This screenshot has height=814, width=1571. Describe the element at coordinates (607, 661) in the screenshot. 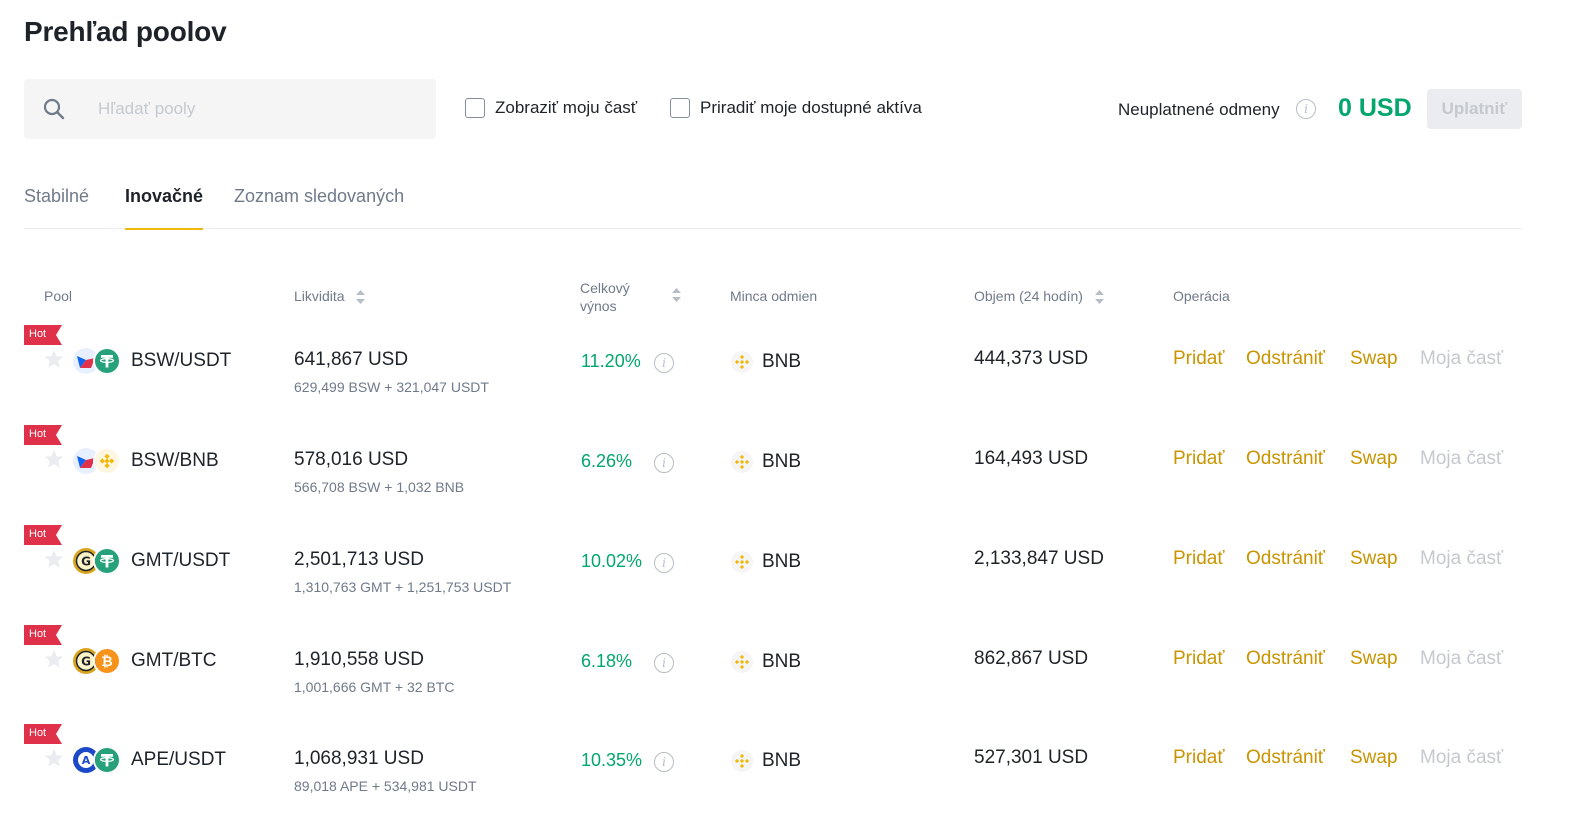

I see `total-yield-value: 6.18%` at that location.